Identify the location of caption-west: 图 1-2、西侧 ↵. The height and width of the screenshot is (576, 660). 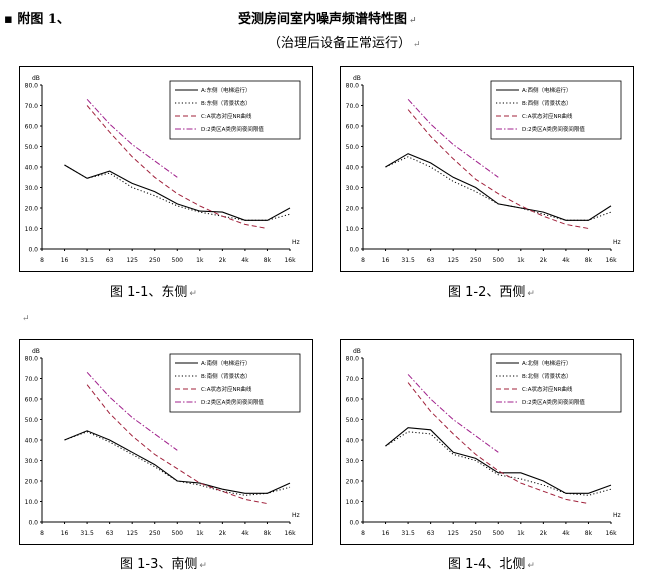
(491, 290).